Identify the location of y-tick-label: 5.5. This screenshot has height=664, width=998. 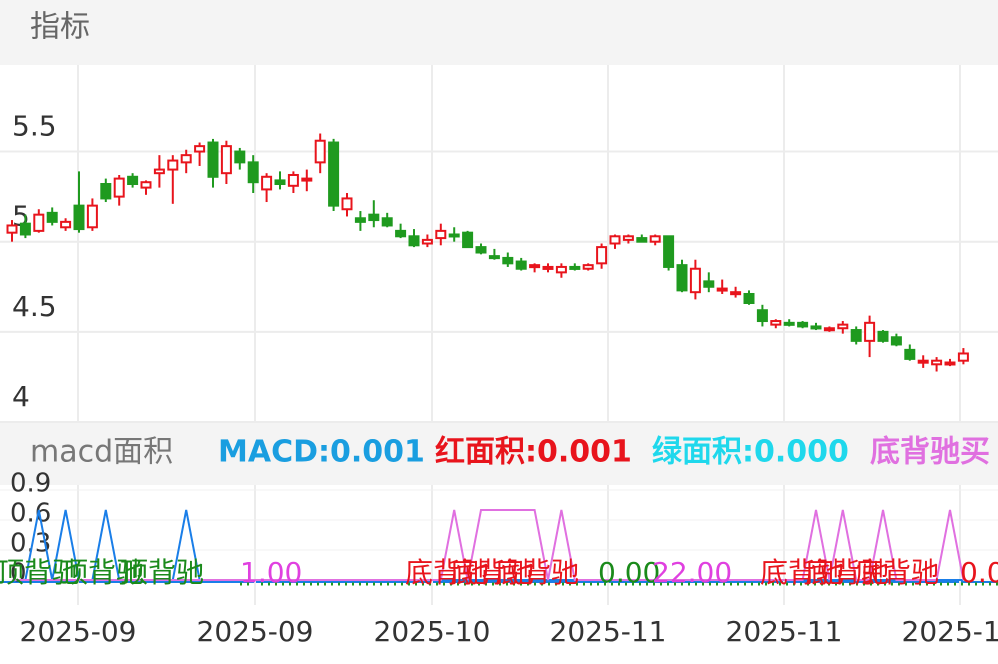
(34, 126).